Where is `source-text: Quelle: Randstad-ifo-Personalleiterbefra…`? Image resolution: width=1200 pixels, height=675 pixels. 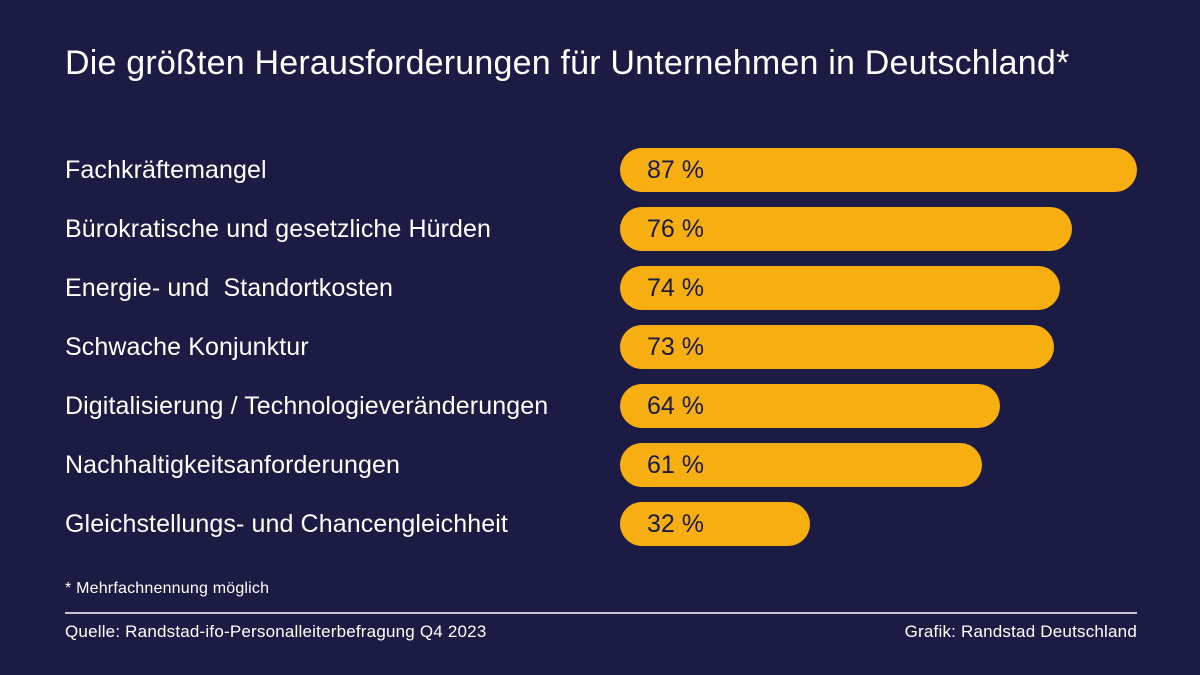 source-text: Quelle: Randstad-ifo-Personalleiterbefra… is located at coordinates (276, 631).